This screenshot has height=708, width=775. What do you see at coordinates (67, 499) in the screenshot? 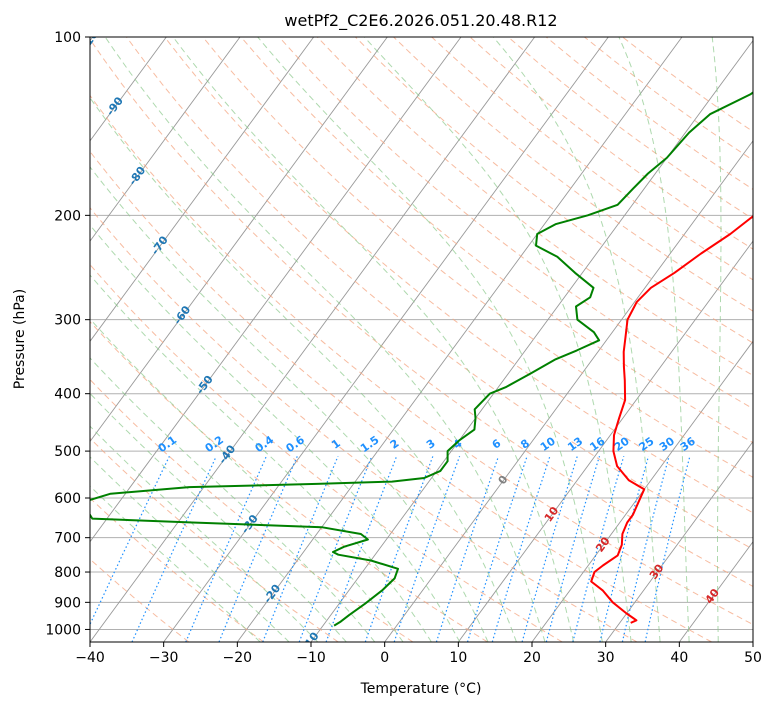
I see `y-tick-label: 600` at bounding box center [67, 499].